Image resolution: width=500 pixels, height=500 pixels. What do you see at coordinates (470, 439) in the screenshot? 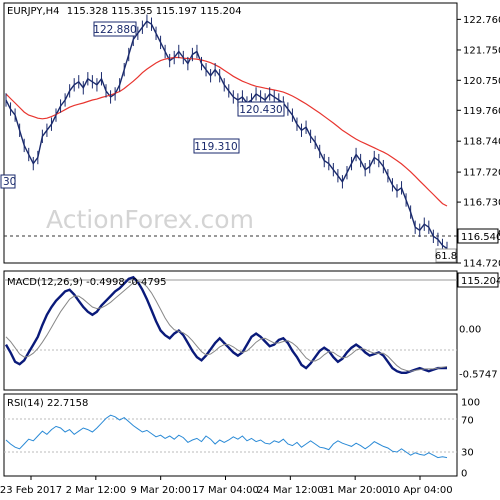
I see `rsi-axis: 100 70 30 0` at bounding box center [470, 439].